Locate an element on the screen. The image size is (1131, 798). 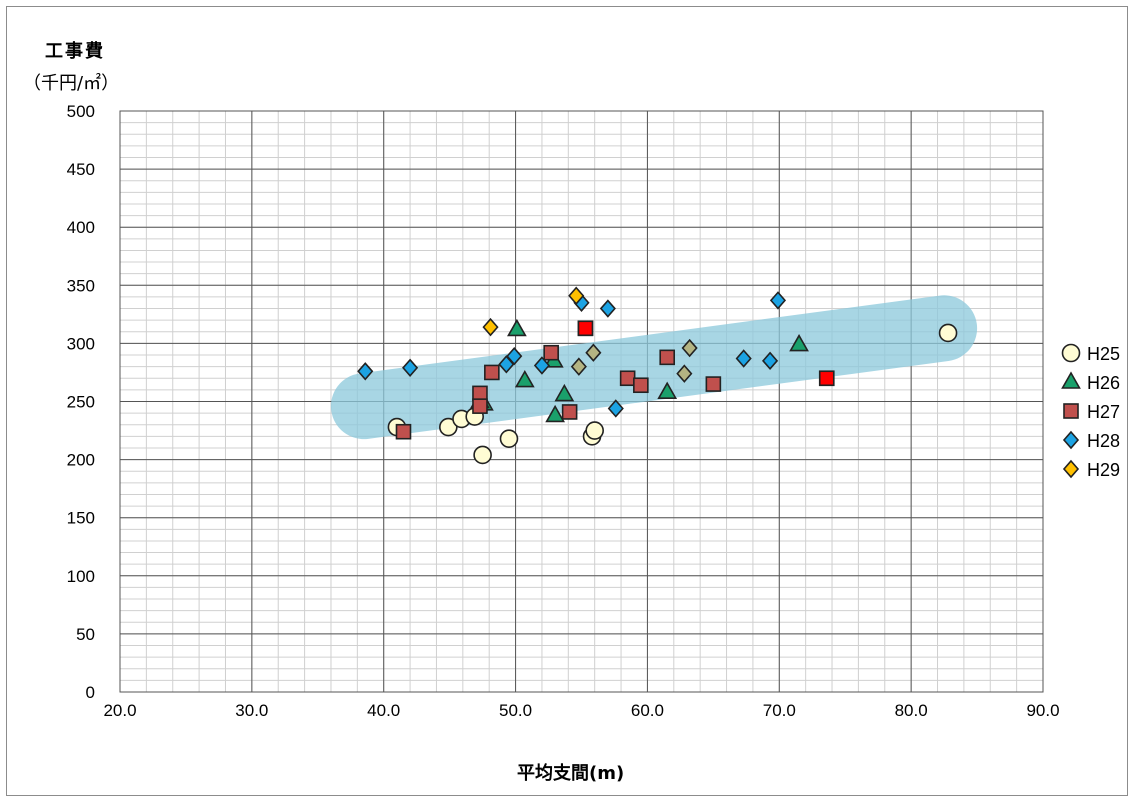
legend-label-h28: H28 is located at coordinates (1103, 441).